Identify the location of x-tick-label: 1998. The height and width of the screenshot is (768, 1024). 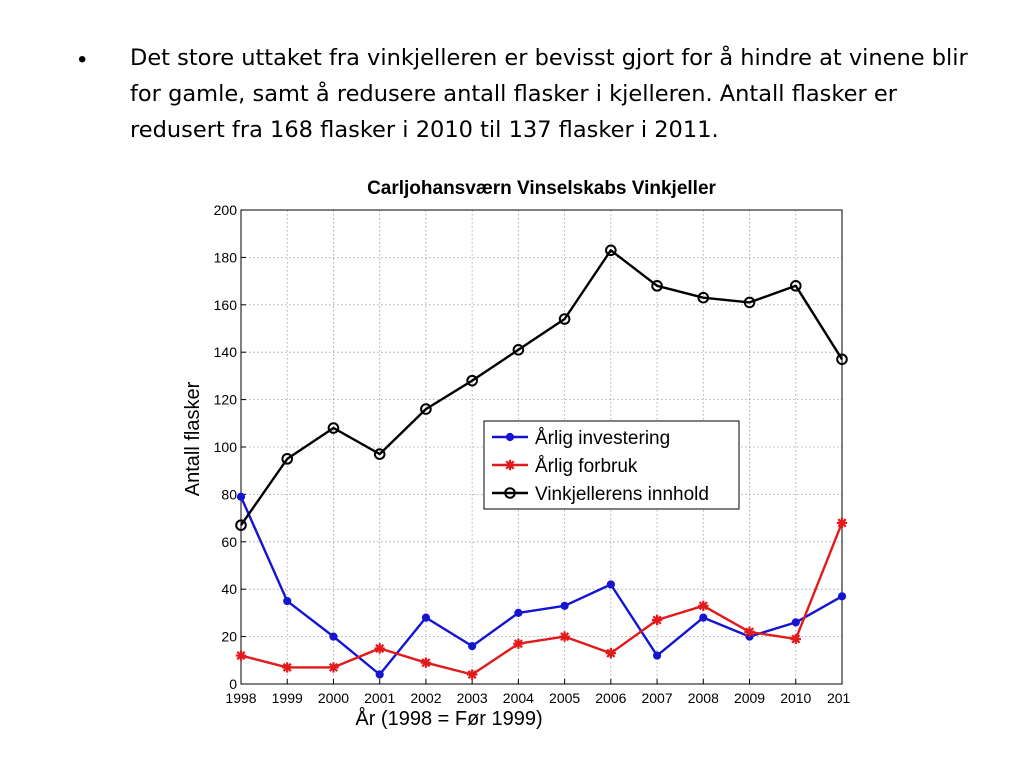
(240, 698).